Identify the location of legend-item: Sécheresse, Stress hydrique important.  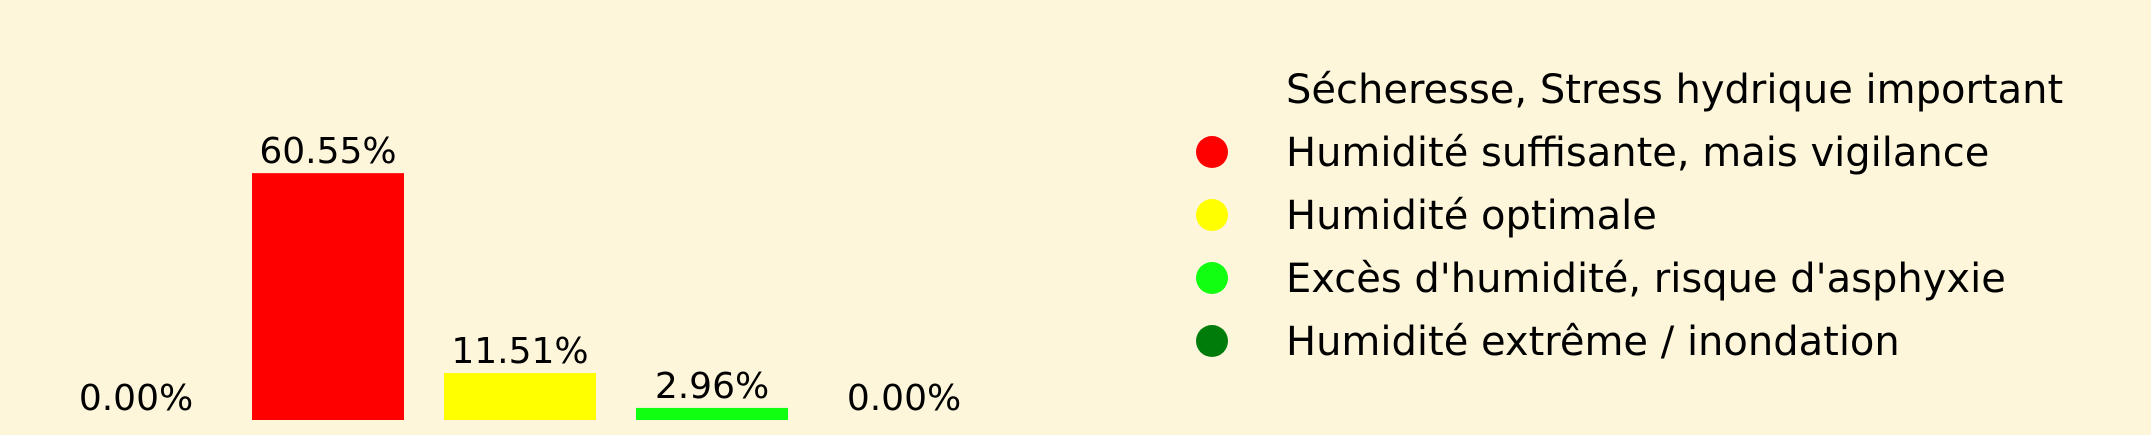
(1660, 91).